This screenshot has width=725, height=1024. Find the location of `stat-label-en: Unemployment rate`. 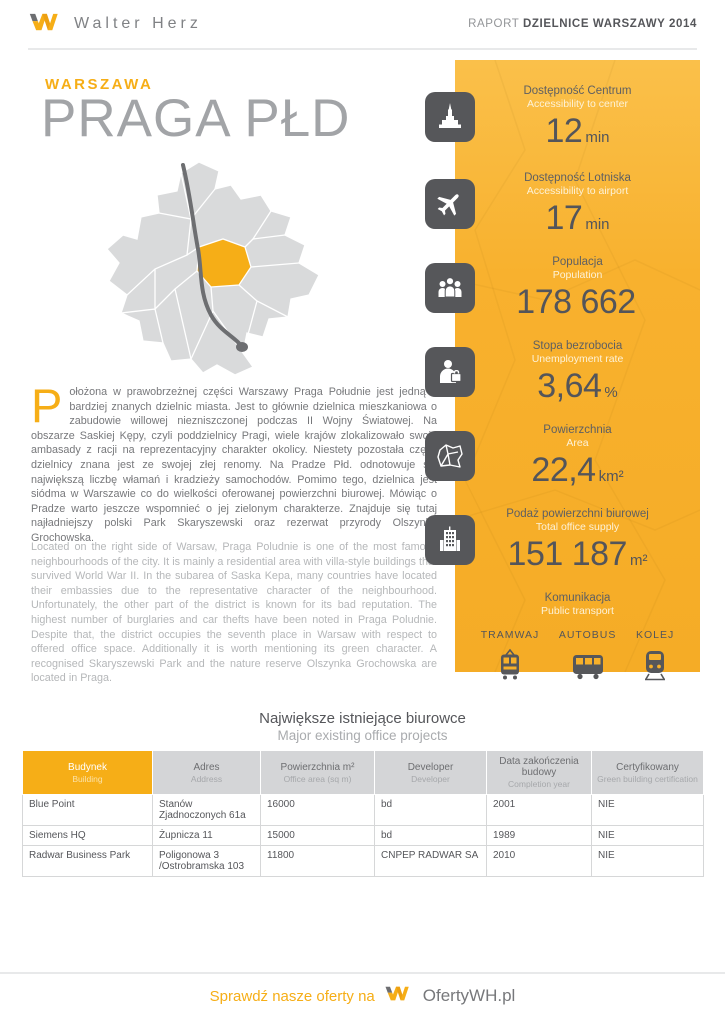

stat-label-en: Unemployment rate is located at coordinates (577, 358).